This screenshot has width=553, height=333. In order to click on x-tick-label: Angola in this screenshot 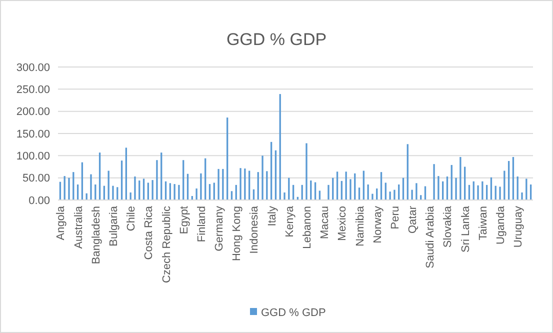, I will do `click(61, 222)`.